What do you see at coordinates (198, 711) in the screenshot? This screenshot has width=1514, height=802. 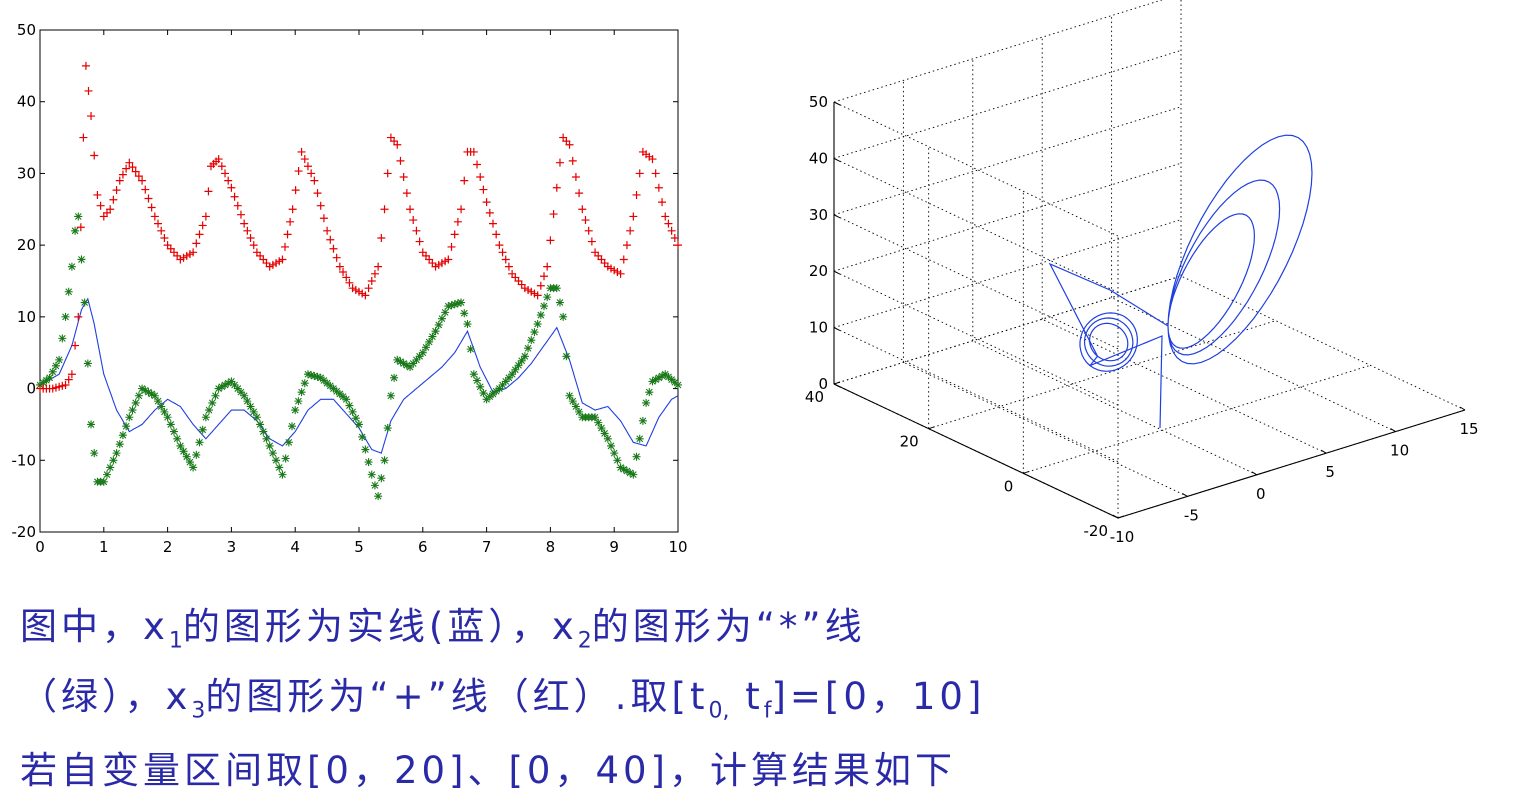 I see `caption-2-sub1: 3` at bounding box center [198, 711].